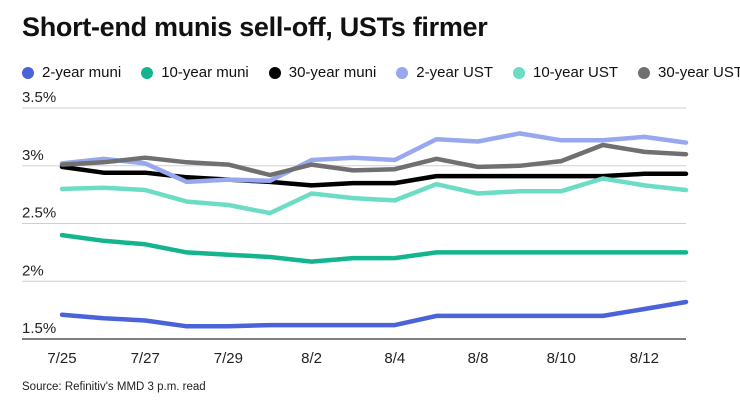 Image resolution: width=740 pixels, height=416 pixels. What do you see at coordinates (402, 72) in the screenshot?
I see `legend-swatch-2yr-ust` at bounding box center [402, 72].